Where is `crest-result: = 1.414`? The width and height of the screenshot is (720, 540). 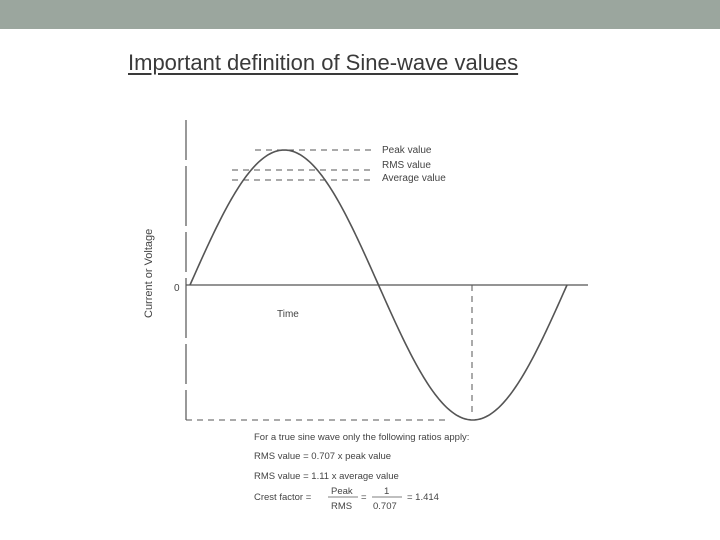
crest-result: = 1.414 is located at coordinates (423, 497).